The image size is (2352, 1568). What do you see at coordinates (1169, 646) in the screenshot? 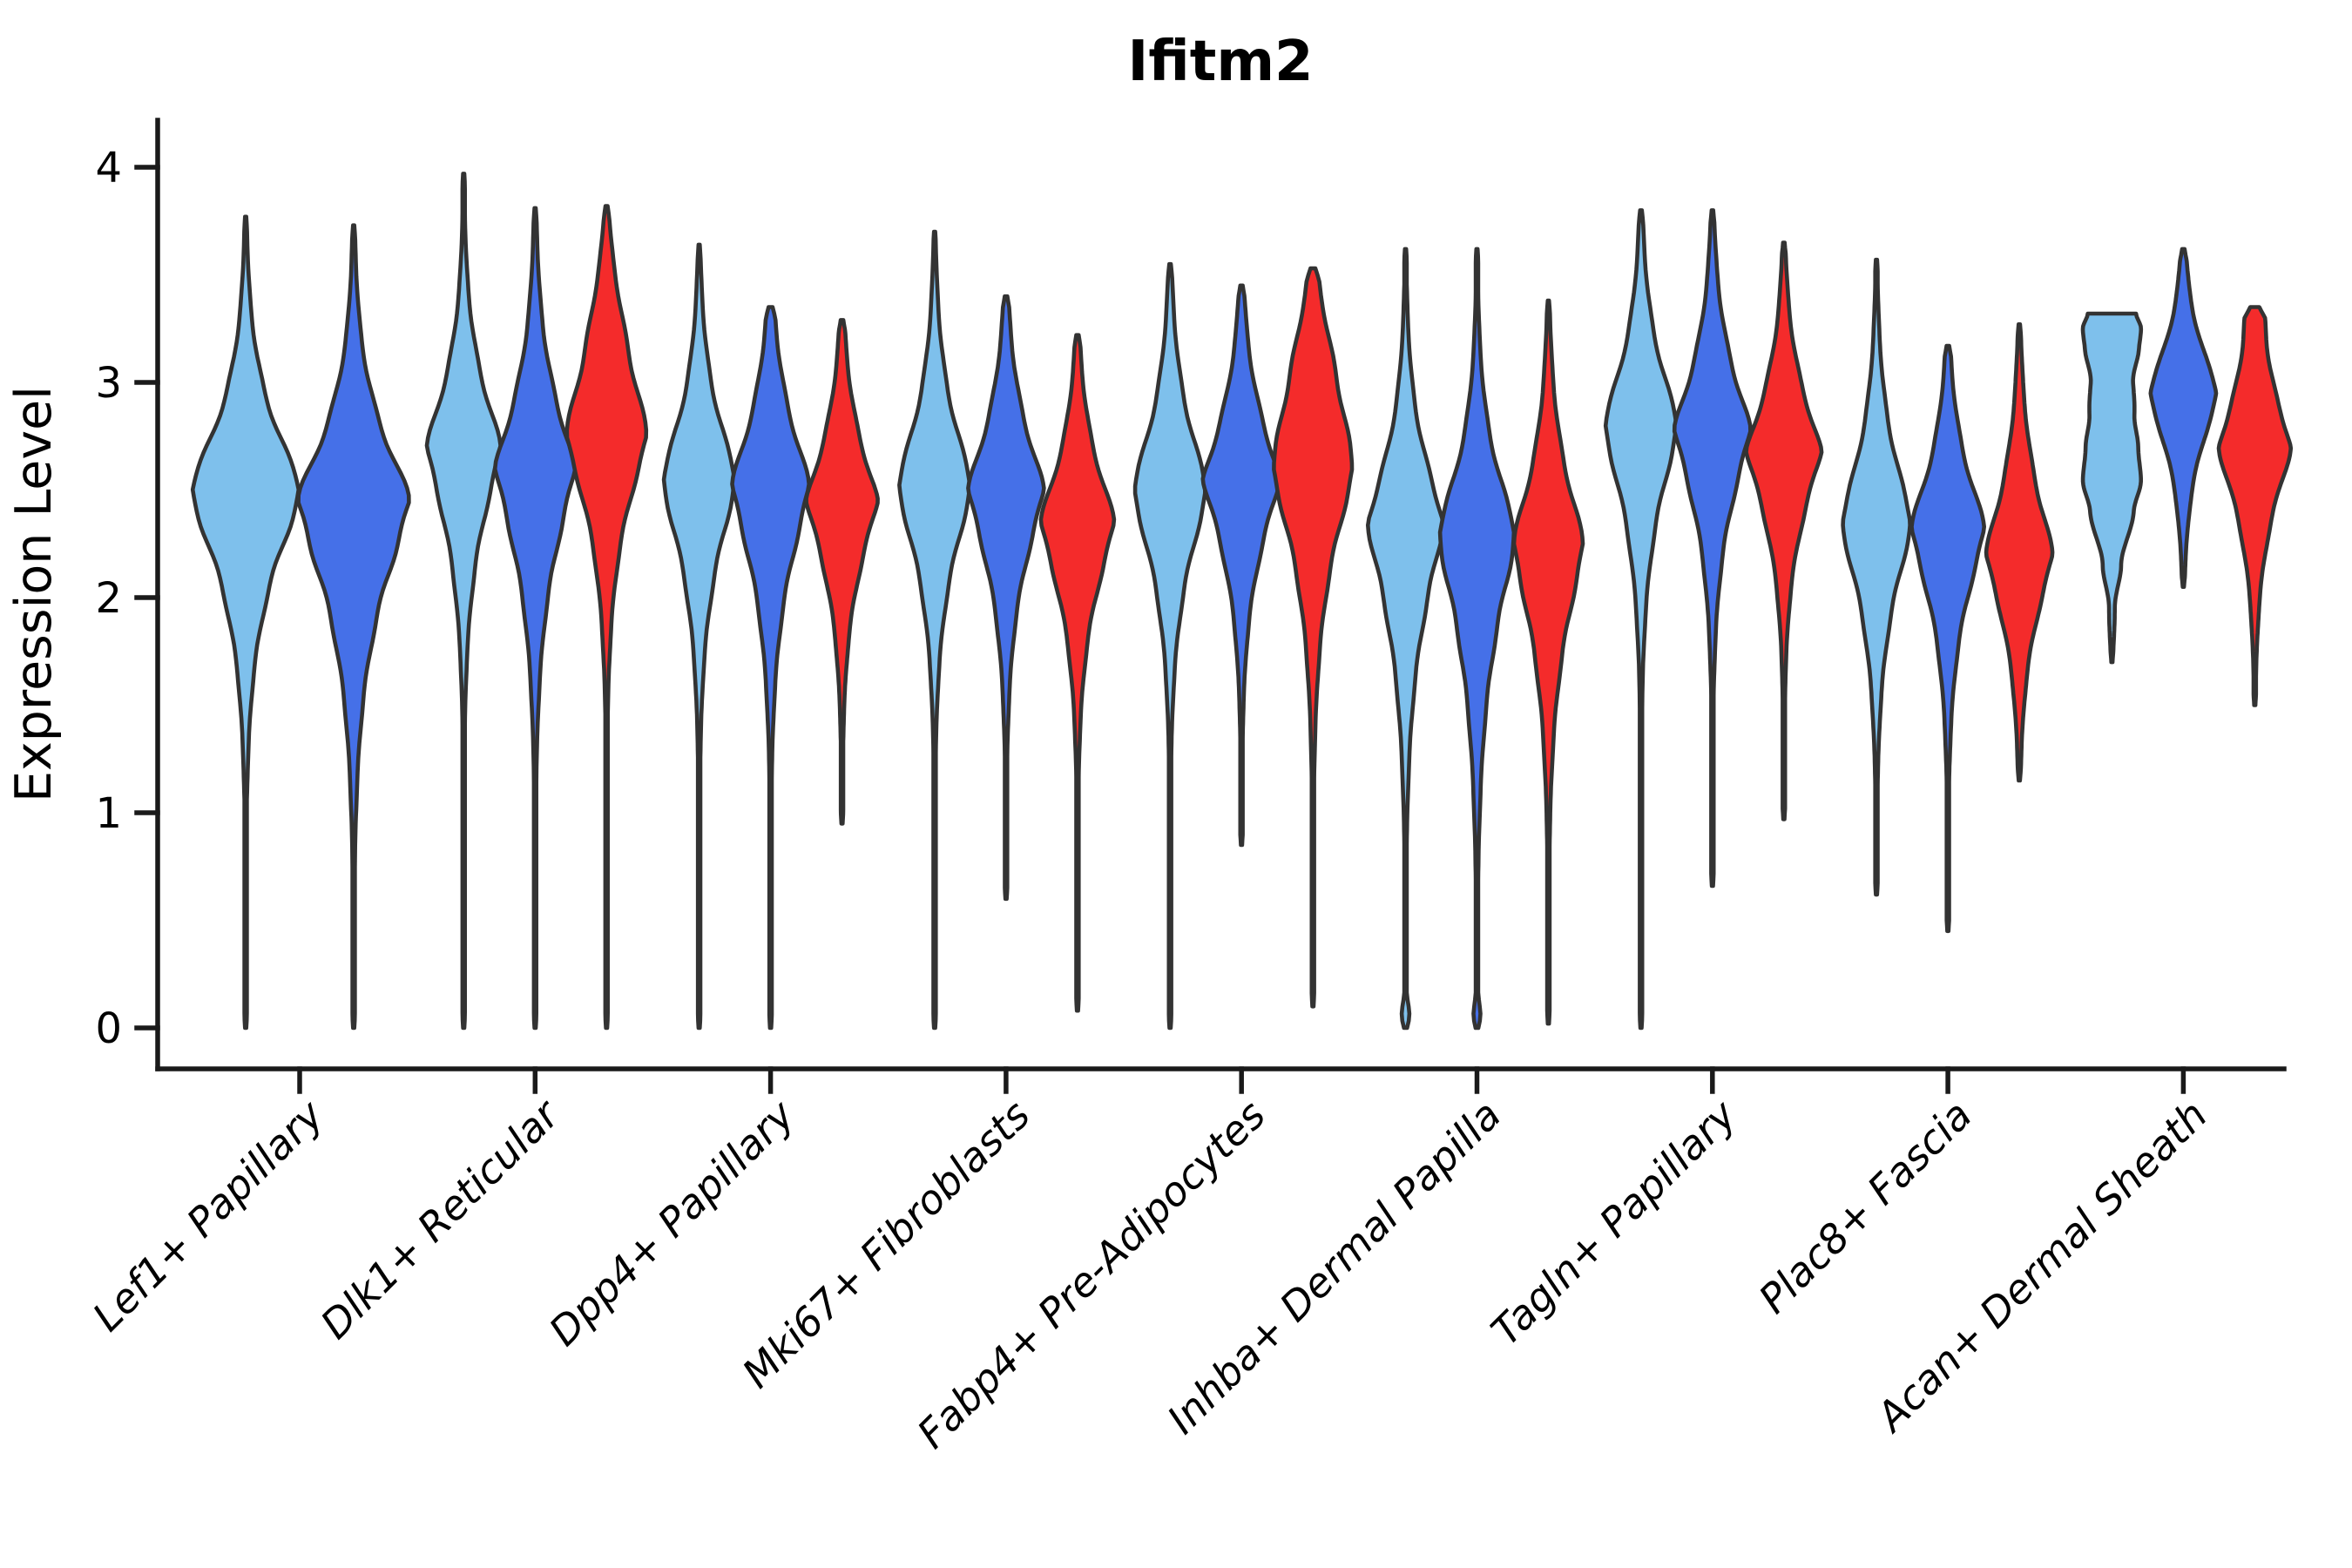
I see `violin-fabp4-light_blue` at bounding box center [1169, 646].